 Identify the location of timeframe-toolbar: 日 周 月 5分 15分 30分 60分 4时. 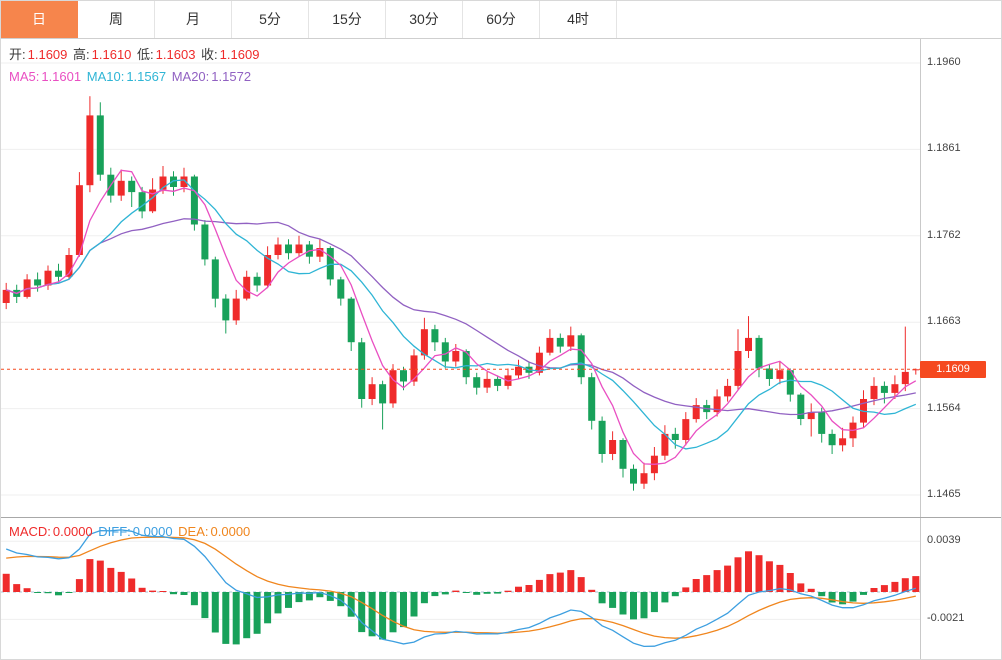
(501, 20).